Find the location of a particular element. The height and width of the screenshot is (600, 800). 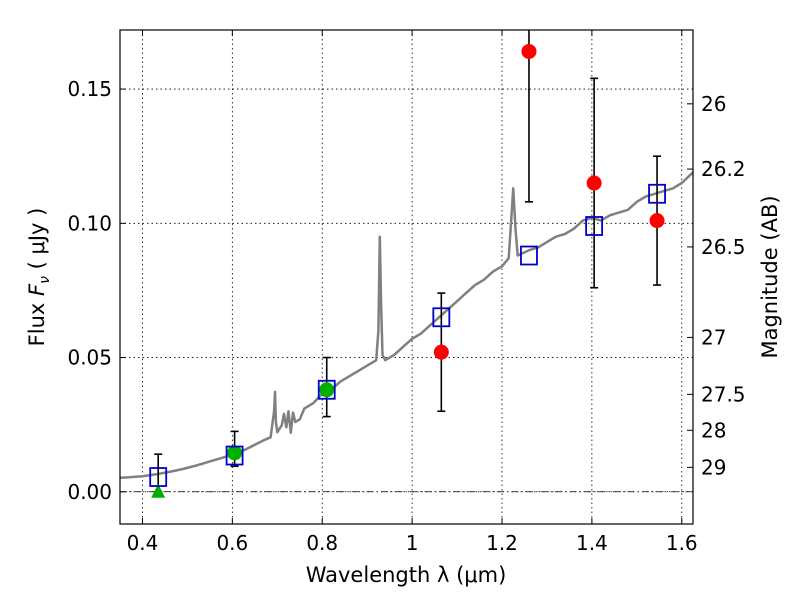

y2-tick-label: 28 is located at coordinates (713, 430).